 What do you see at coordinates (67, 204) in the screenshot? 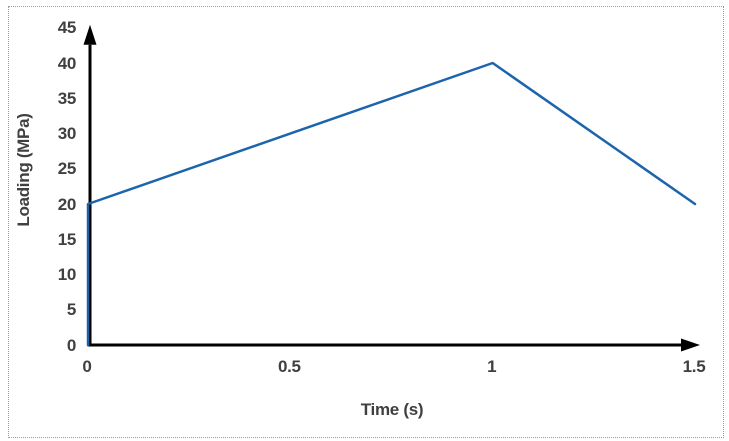
I see `y-tick-label-20: 20` at bounding box center [67, 204].